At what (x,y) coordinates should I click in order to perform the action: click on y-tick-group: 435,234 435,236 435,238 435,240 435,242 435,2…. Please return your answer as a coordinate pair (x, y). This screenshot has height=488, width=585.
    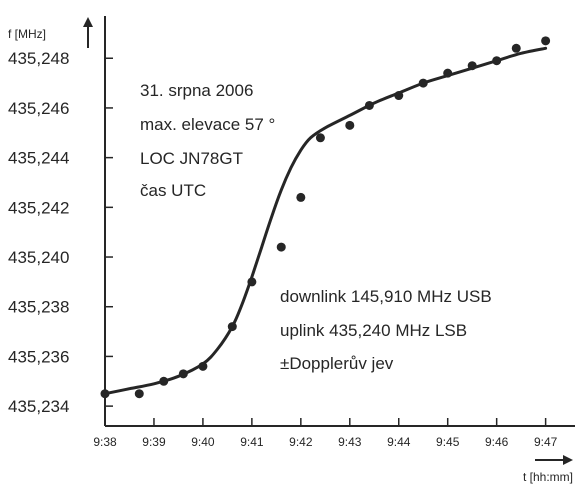
    Looking at the image, I should click on (60, 232).